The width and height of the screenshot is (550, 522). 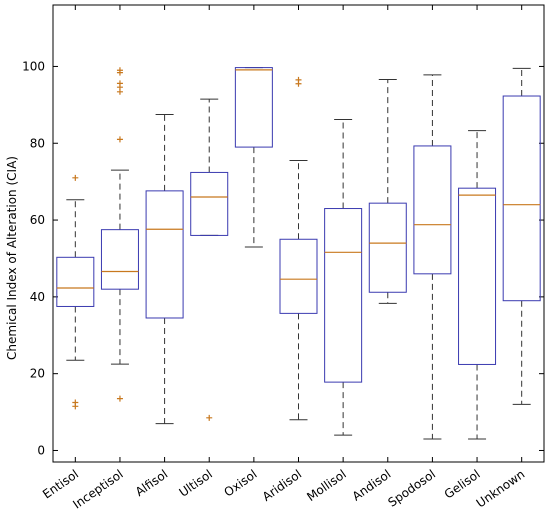 I want to click on x-tick-label: Mollisol, so click(x=326, y=485).